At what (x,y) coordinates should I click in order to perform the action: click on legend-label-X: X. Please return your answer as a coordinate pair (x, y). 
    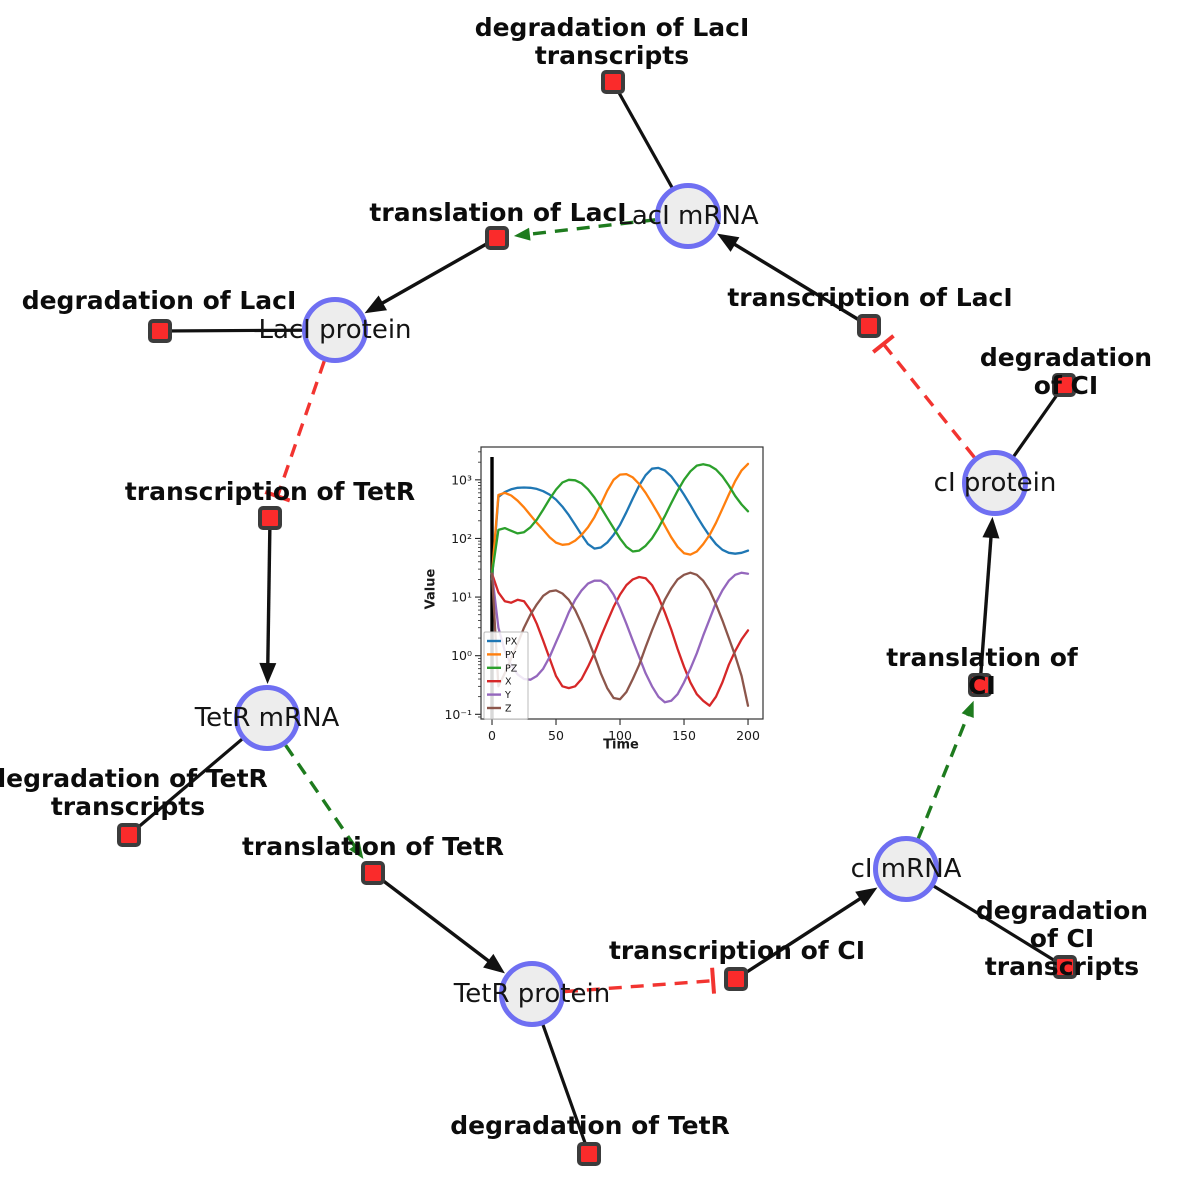
    Looking at the image, I should click on (508, 682).